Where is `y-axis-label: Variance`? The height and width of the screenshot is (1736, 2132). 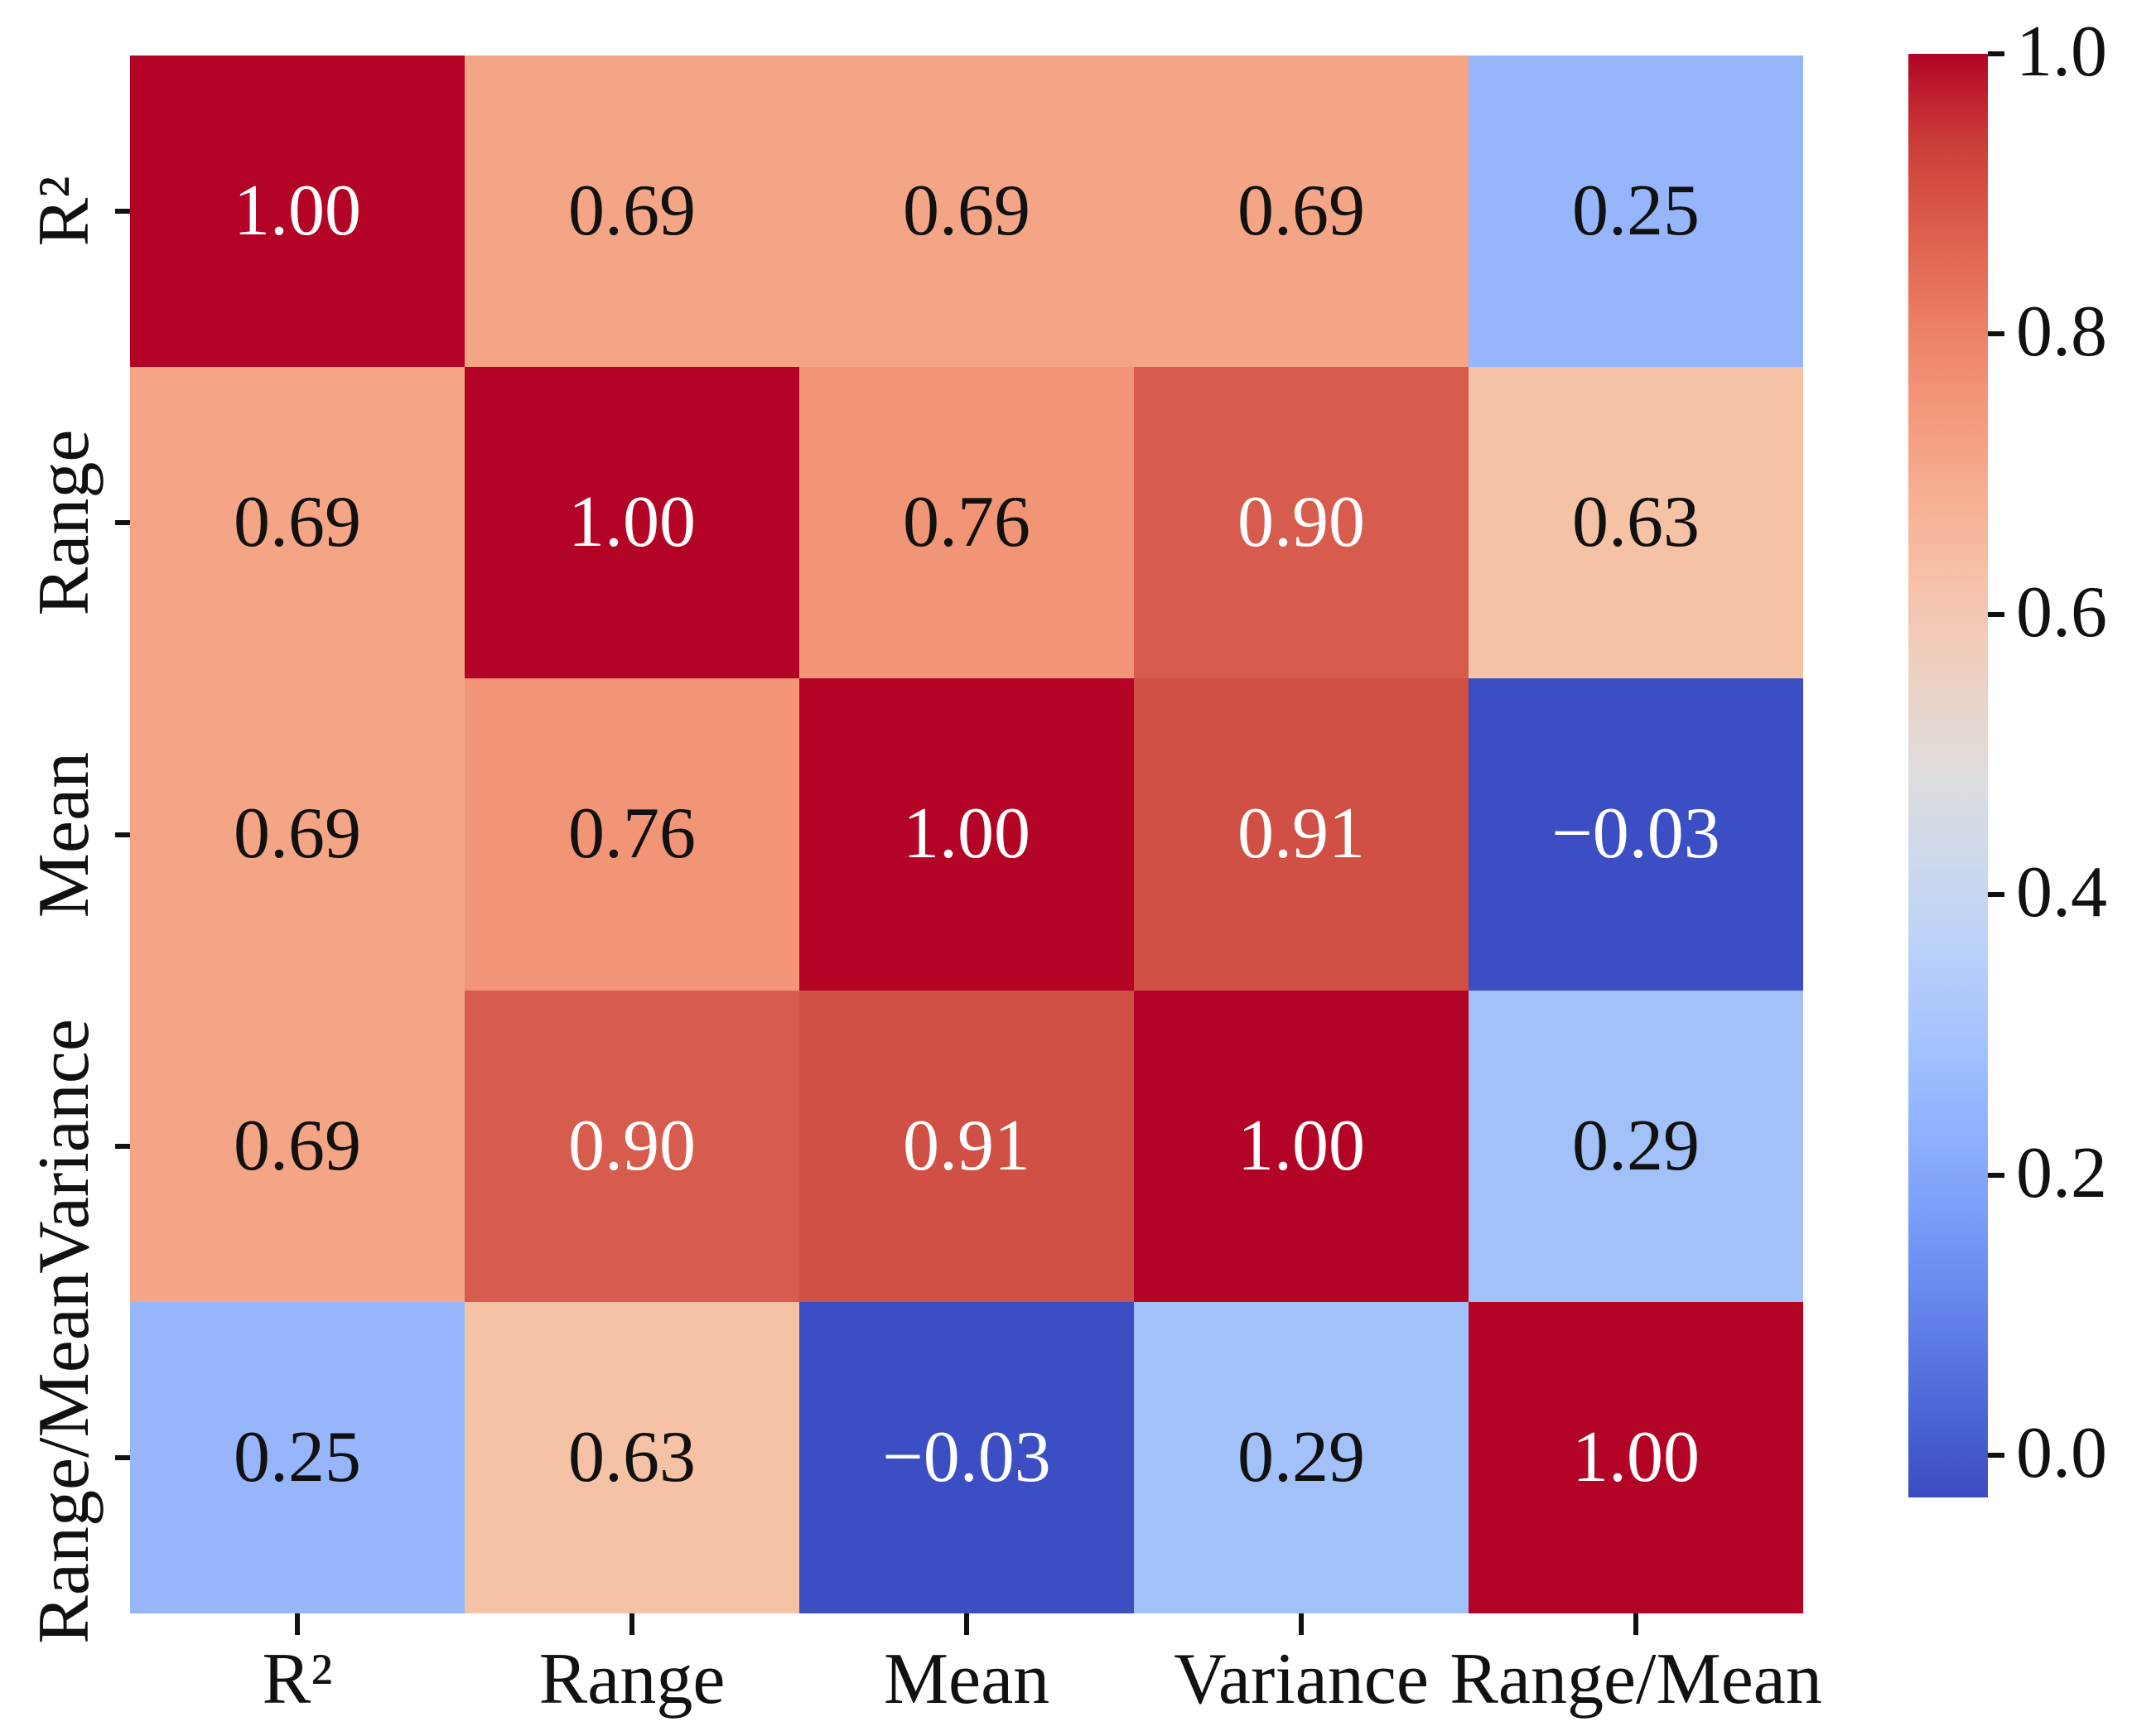 y-axis-label: Variance is located at coordinates (64, 1146).